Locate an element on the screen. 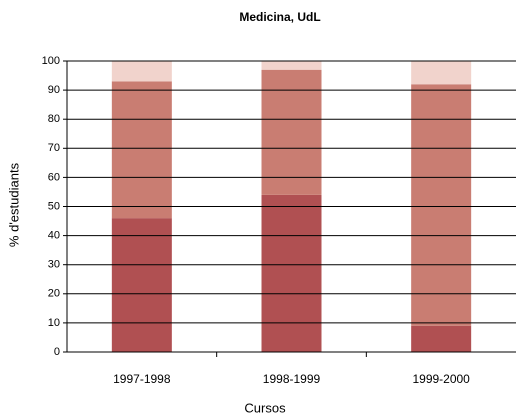  y-tick-label: 90 is located at coordinates (54, 90).